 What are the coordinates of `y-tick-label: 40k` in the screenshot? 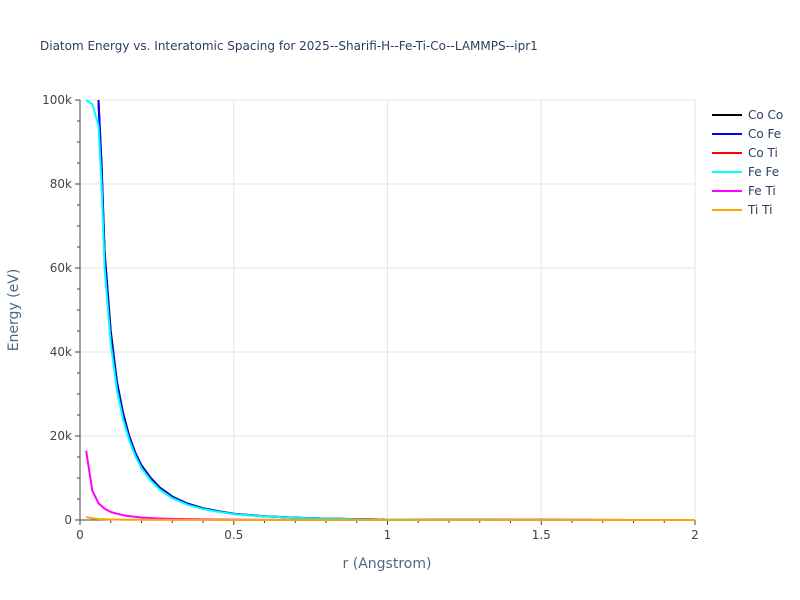 It's located at (61, 352).